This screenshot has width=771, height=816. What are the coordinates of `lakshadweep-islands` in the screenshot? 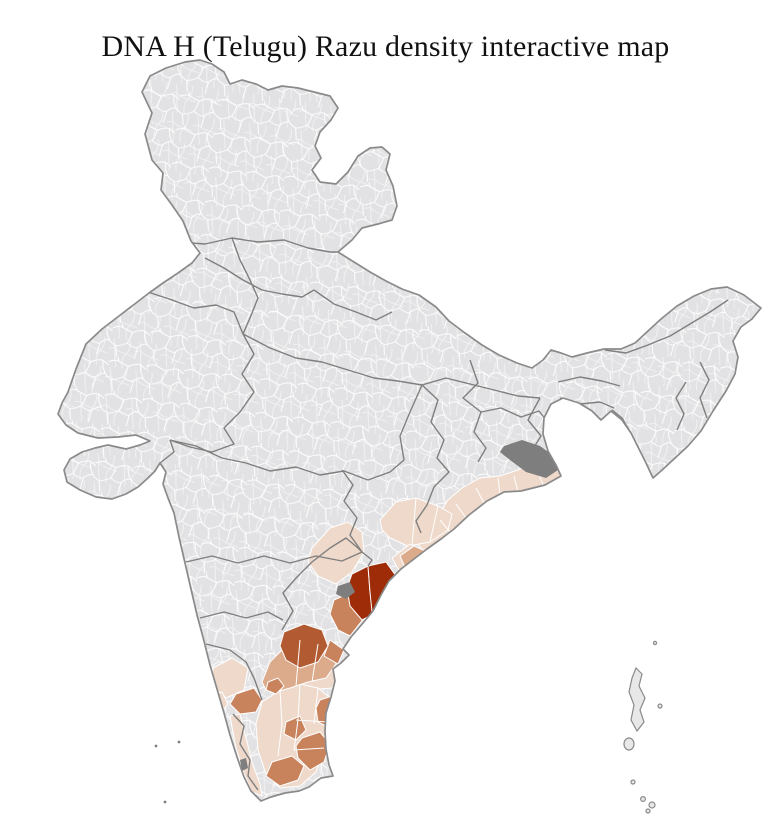 It's located at (167, 772).